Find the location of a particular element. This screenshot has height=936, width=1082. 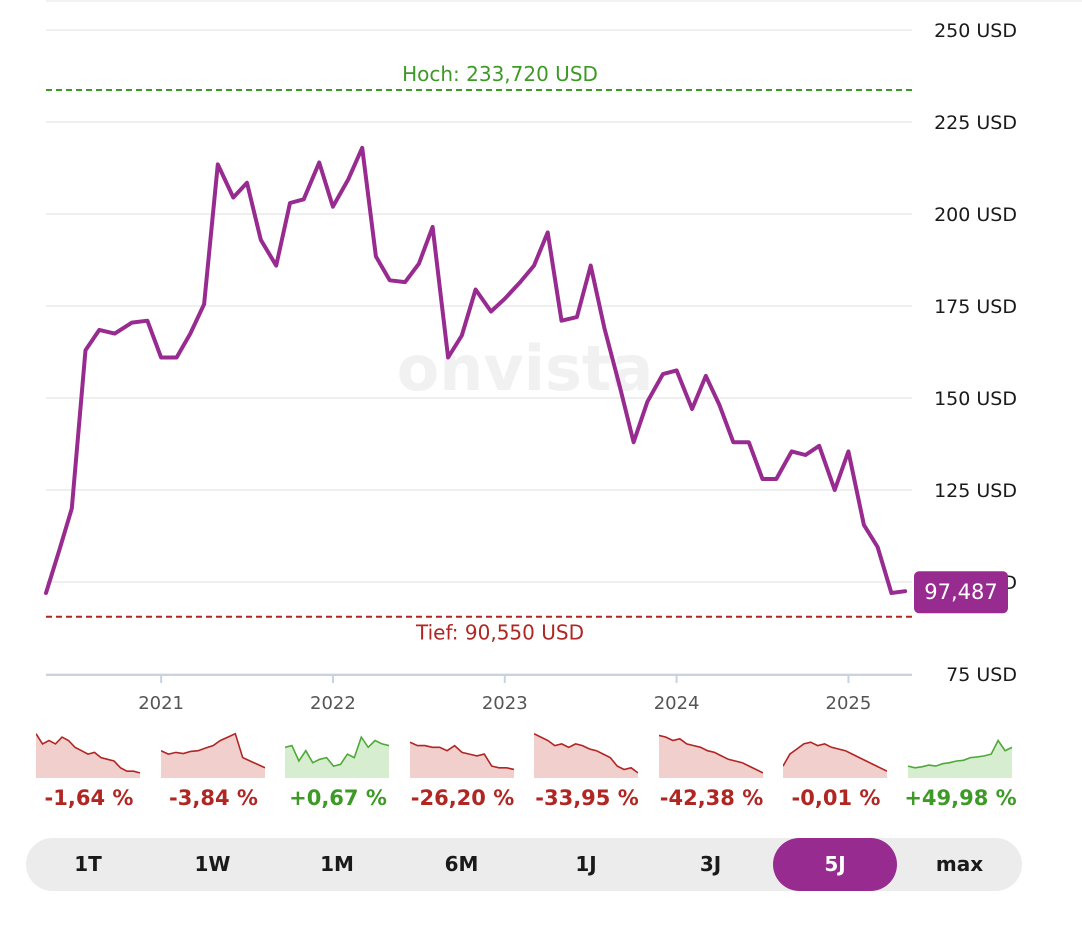

low-label: Tief: 90,550 USD is located at coordinates (499, 633).